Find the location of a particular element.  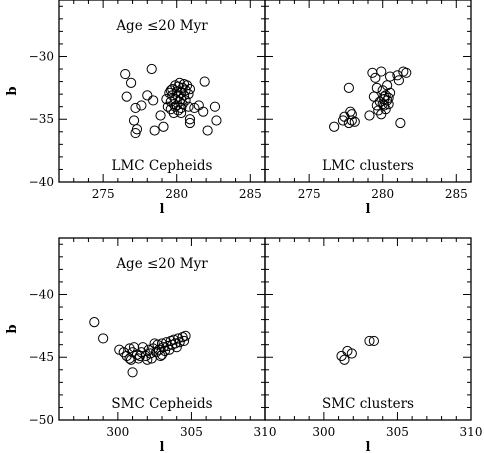

panel-title: LMC Cepheids is located at coordinates (162, 166).